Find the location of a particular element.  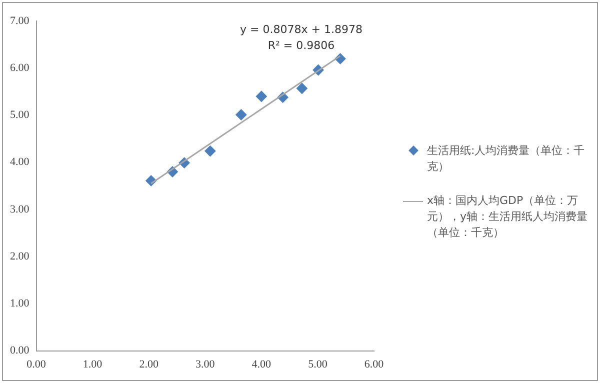

y-tick-label: 5.00 is located at coordinates (20, 115).